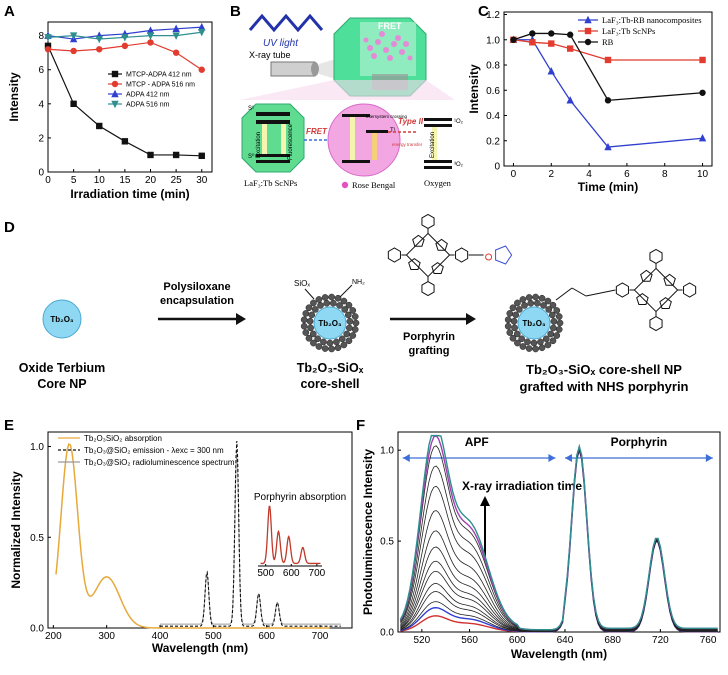  What do you see at coordinates (433, 319) in the screenshot?
I see `grafting-arrow` at bounding box center [433, 319].